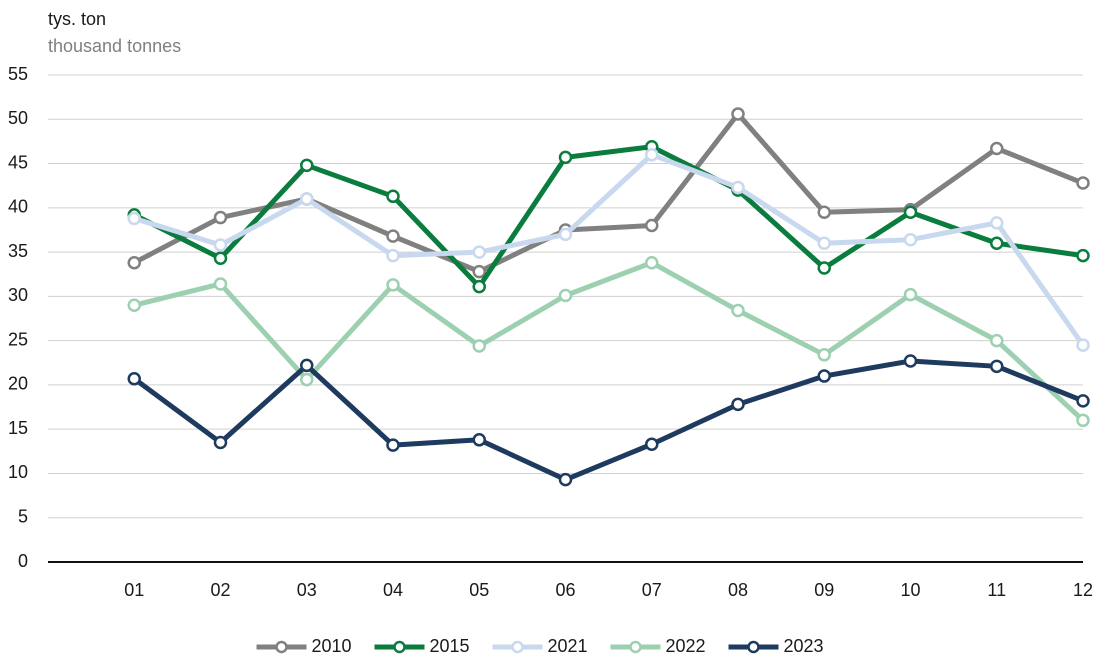 This screenshot has width=1093, height=658. Describe the element at coordinates (479, 590) in the screenshot. I see `x-tick-label: 05` at that location.